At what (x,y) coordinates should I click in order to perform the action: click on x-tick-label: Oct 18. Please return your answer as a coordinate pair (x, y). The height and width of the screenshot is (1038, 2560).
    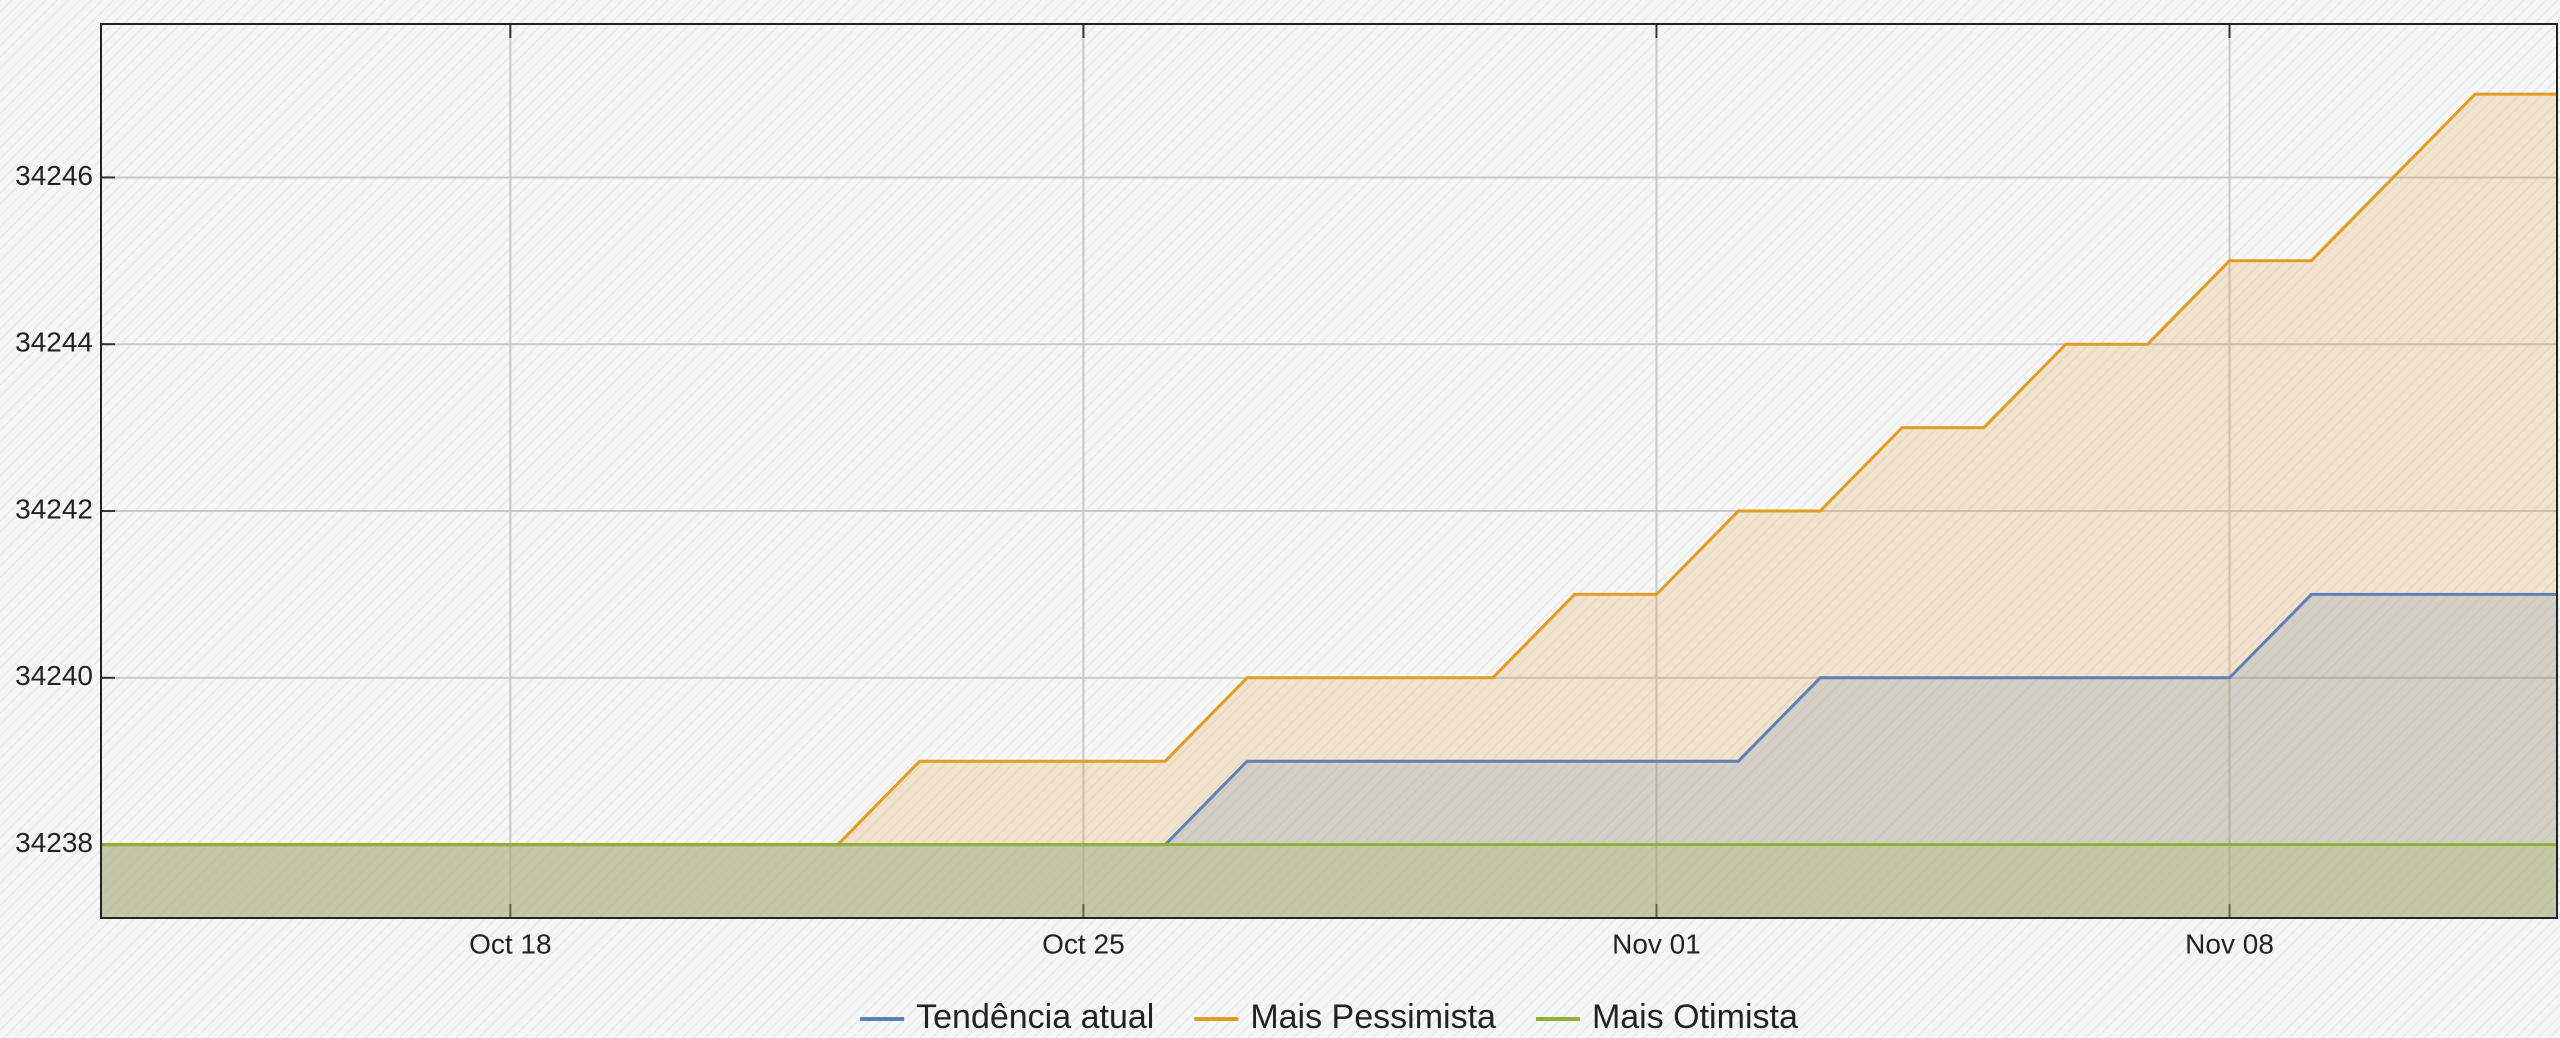
    Looking at the image, I should click on (510, 943).